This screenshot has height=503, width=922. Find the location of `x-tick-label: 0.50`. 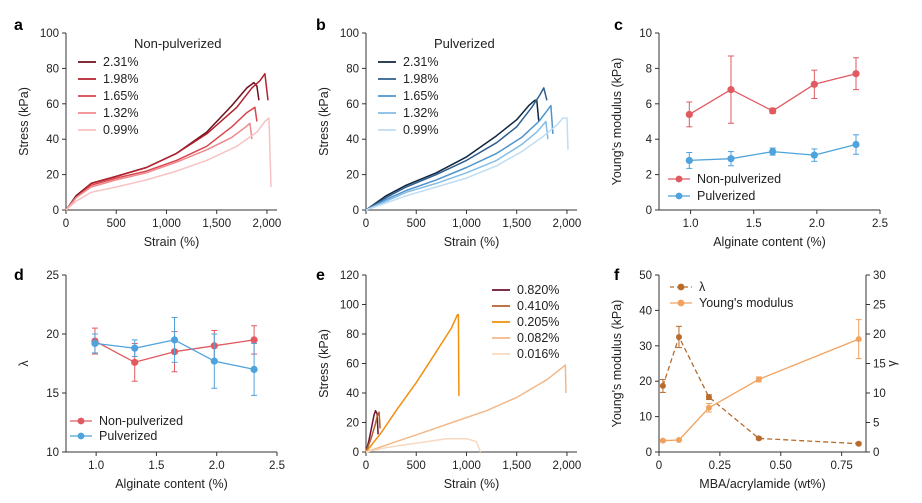

x-tick-label: 0.50 is located at coordinates (781, 466).